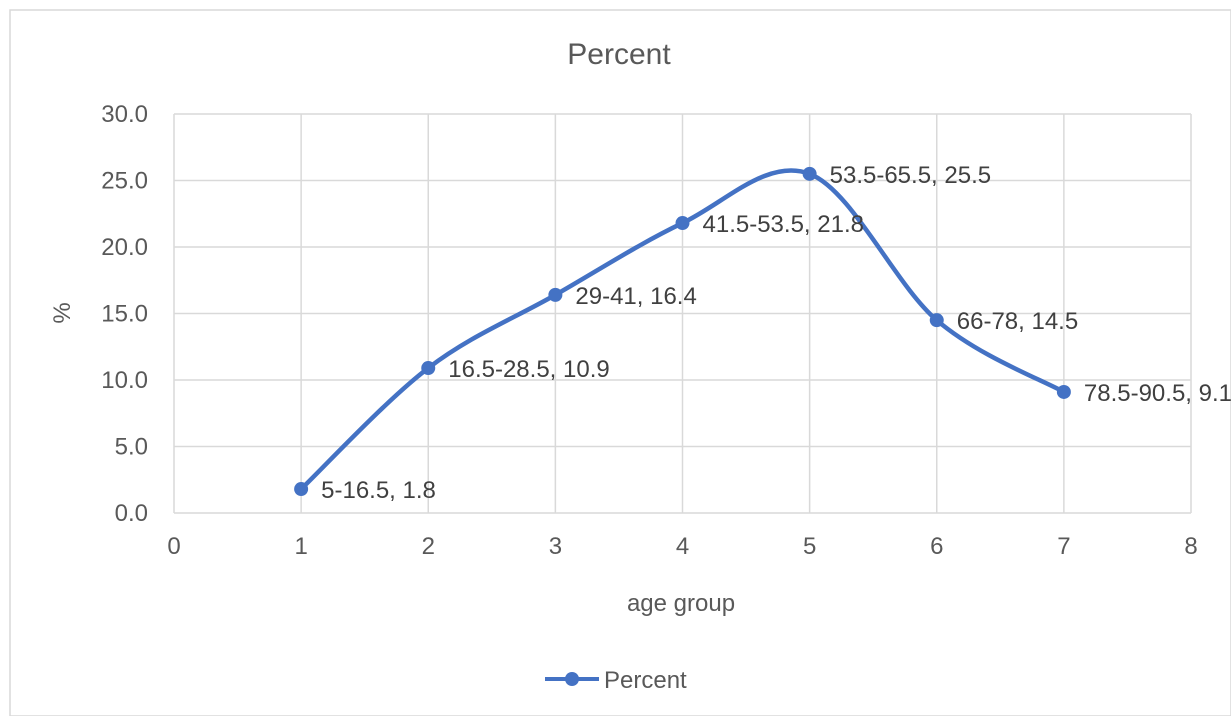  Describe the element at coordinates (682, 546) in the screenshot. I see `x-tick-label: 4` at that location.